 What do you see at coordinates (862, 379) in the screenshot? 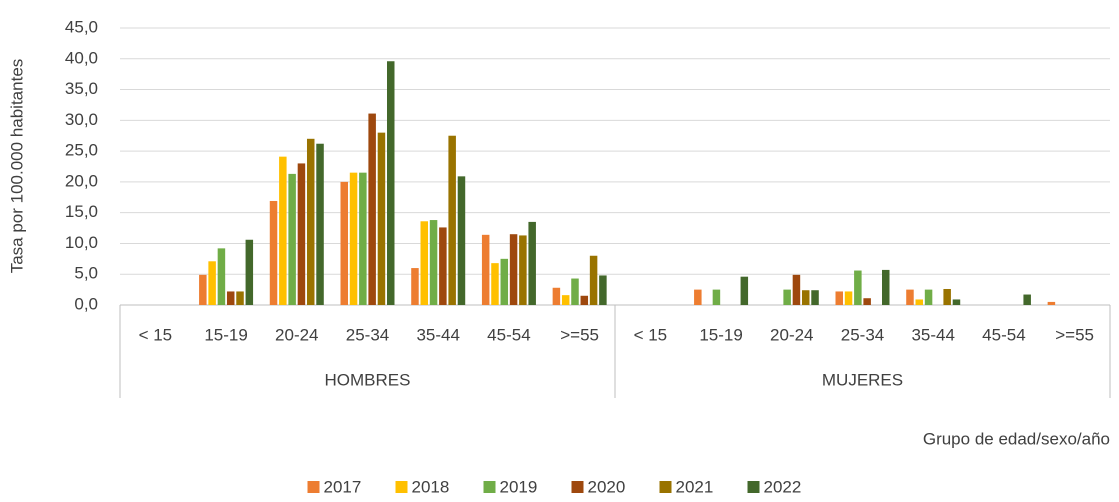
I see `group-label: MUJERES` at bounding box center [862, 379].